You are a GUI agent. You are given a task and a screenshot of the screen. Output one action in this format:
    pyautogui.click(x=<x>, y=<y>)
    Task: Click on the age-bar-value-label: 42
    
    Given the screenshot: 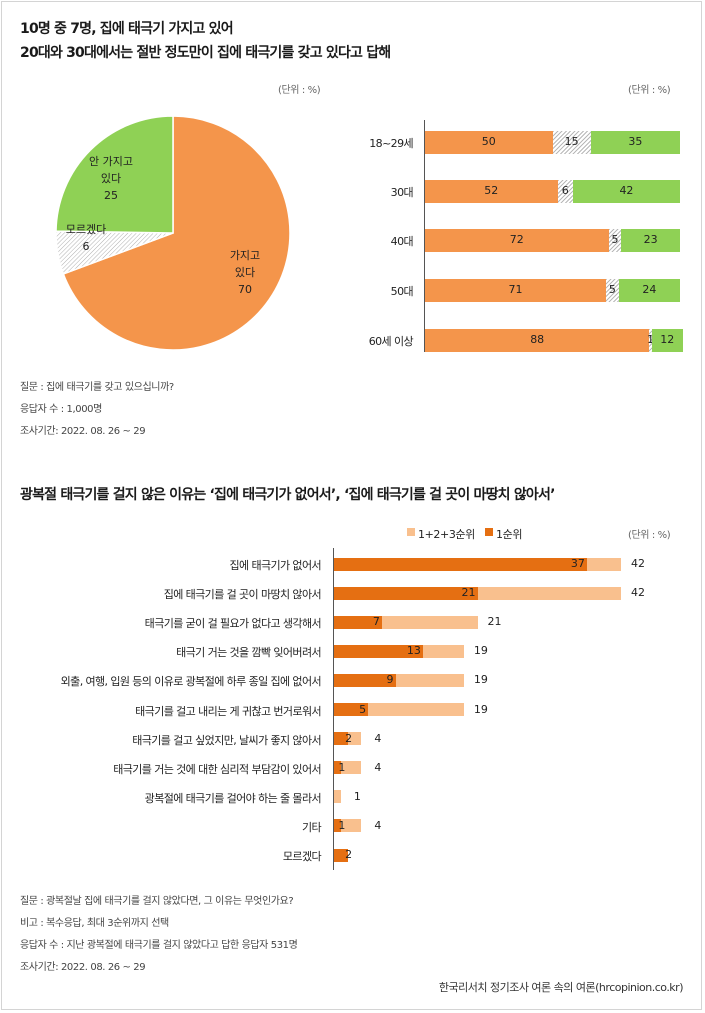 What is the action you would take?
    pyautogui.click(x=626, y=190)
    